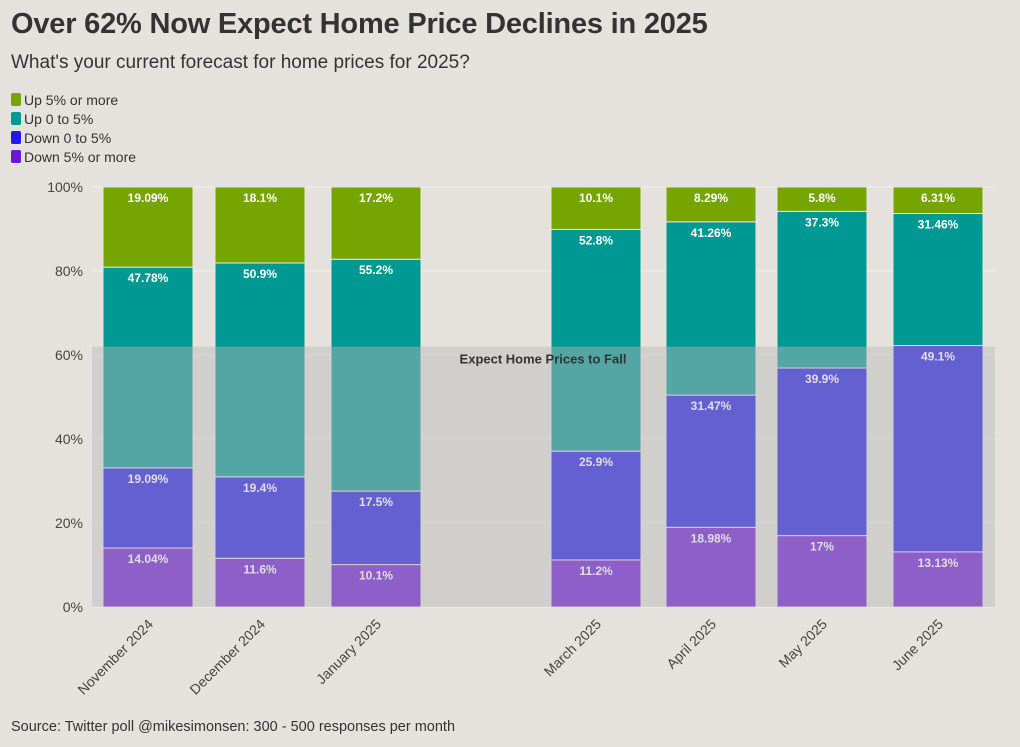 This screenshot has width=1020, height=747. What do you see at coordinates (596, 571) in the screenshot?
I see `data-label: 11.2%` at bounding box center [596, 571].